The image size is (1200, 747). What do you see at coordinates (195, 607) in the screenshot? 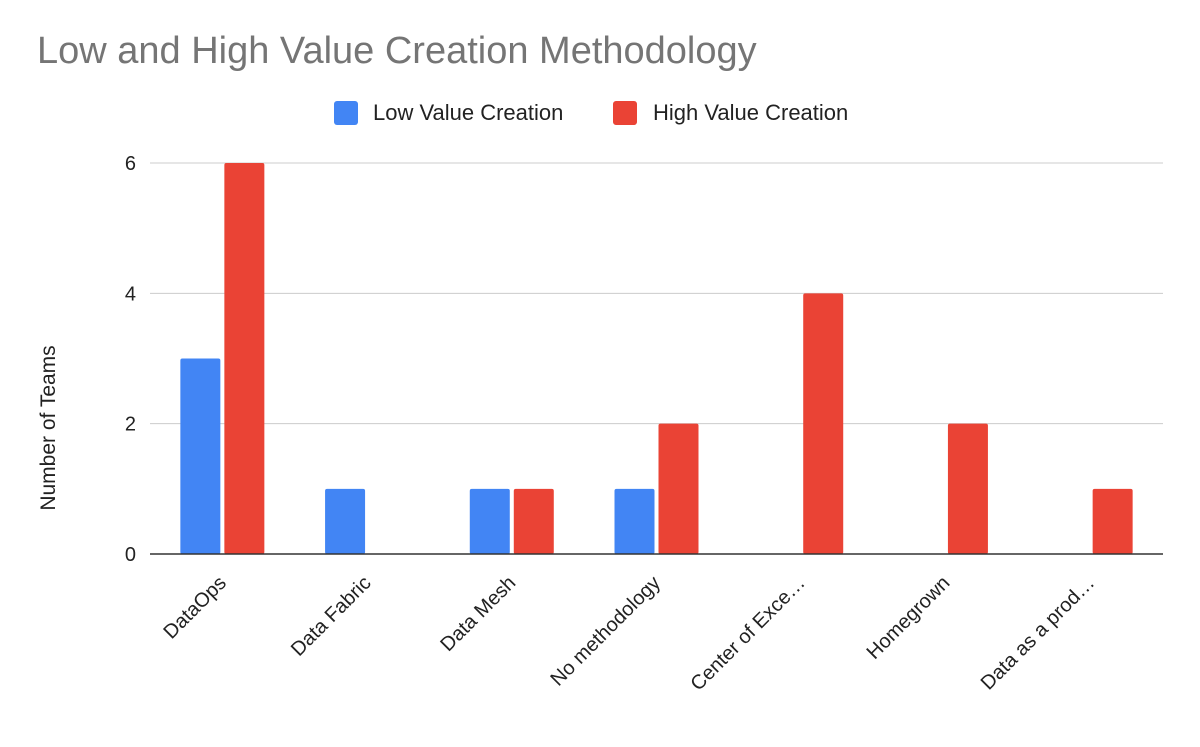
I see `x-tick-label: DataOps` at bounding box center [195, 607].